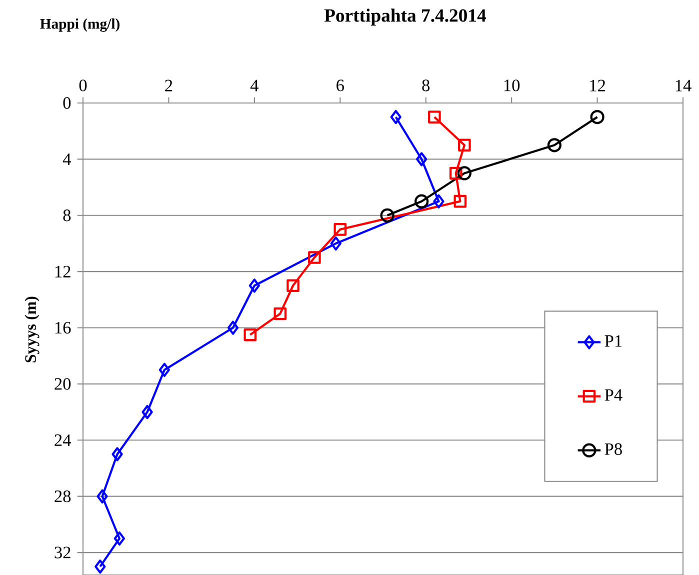  Describe the element at coordinates (80, 25) in the screenshot. I see `x-axis-title: Happi (mg/l)` at that location.